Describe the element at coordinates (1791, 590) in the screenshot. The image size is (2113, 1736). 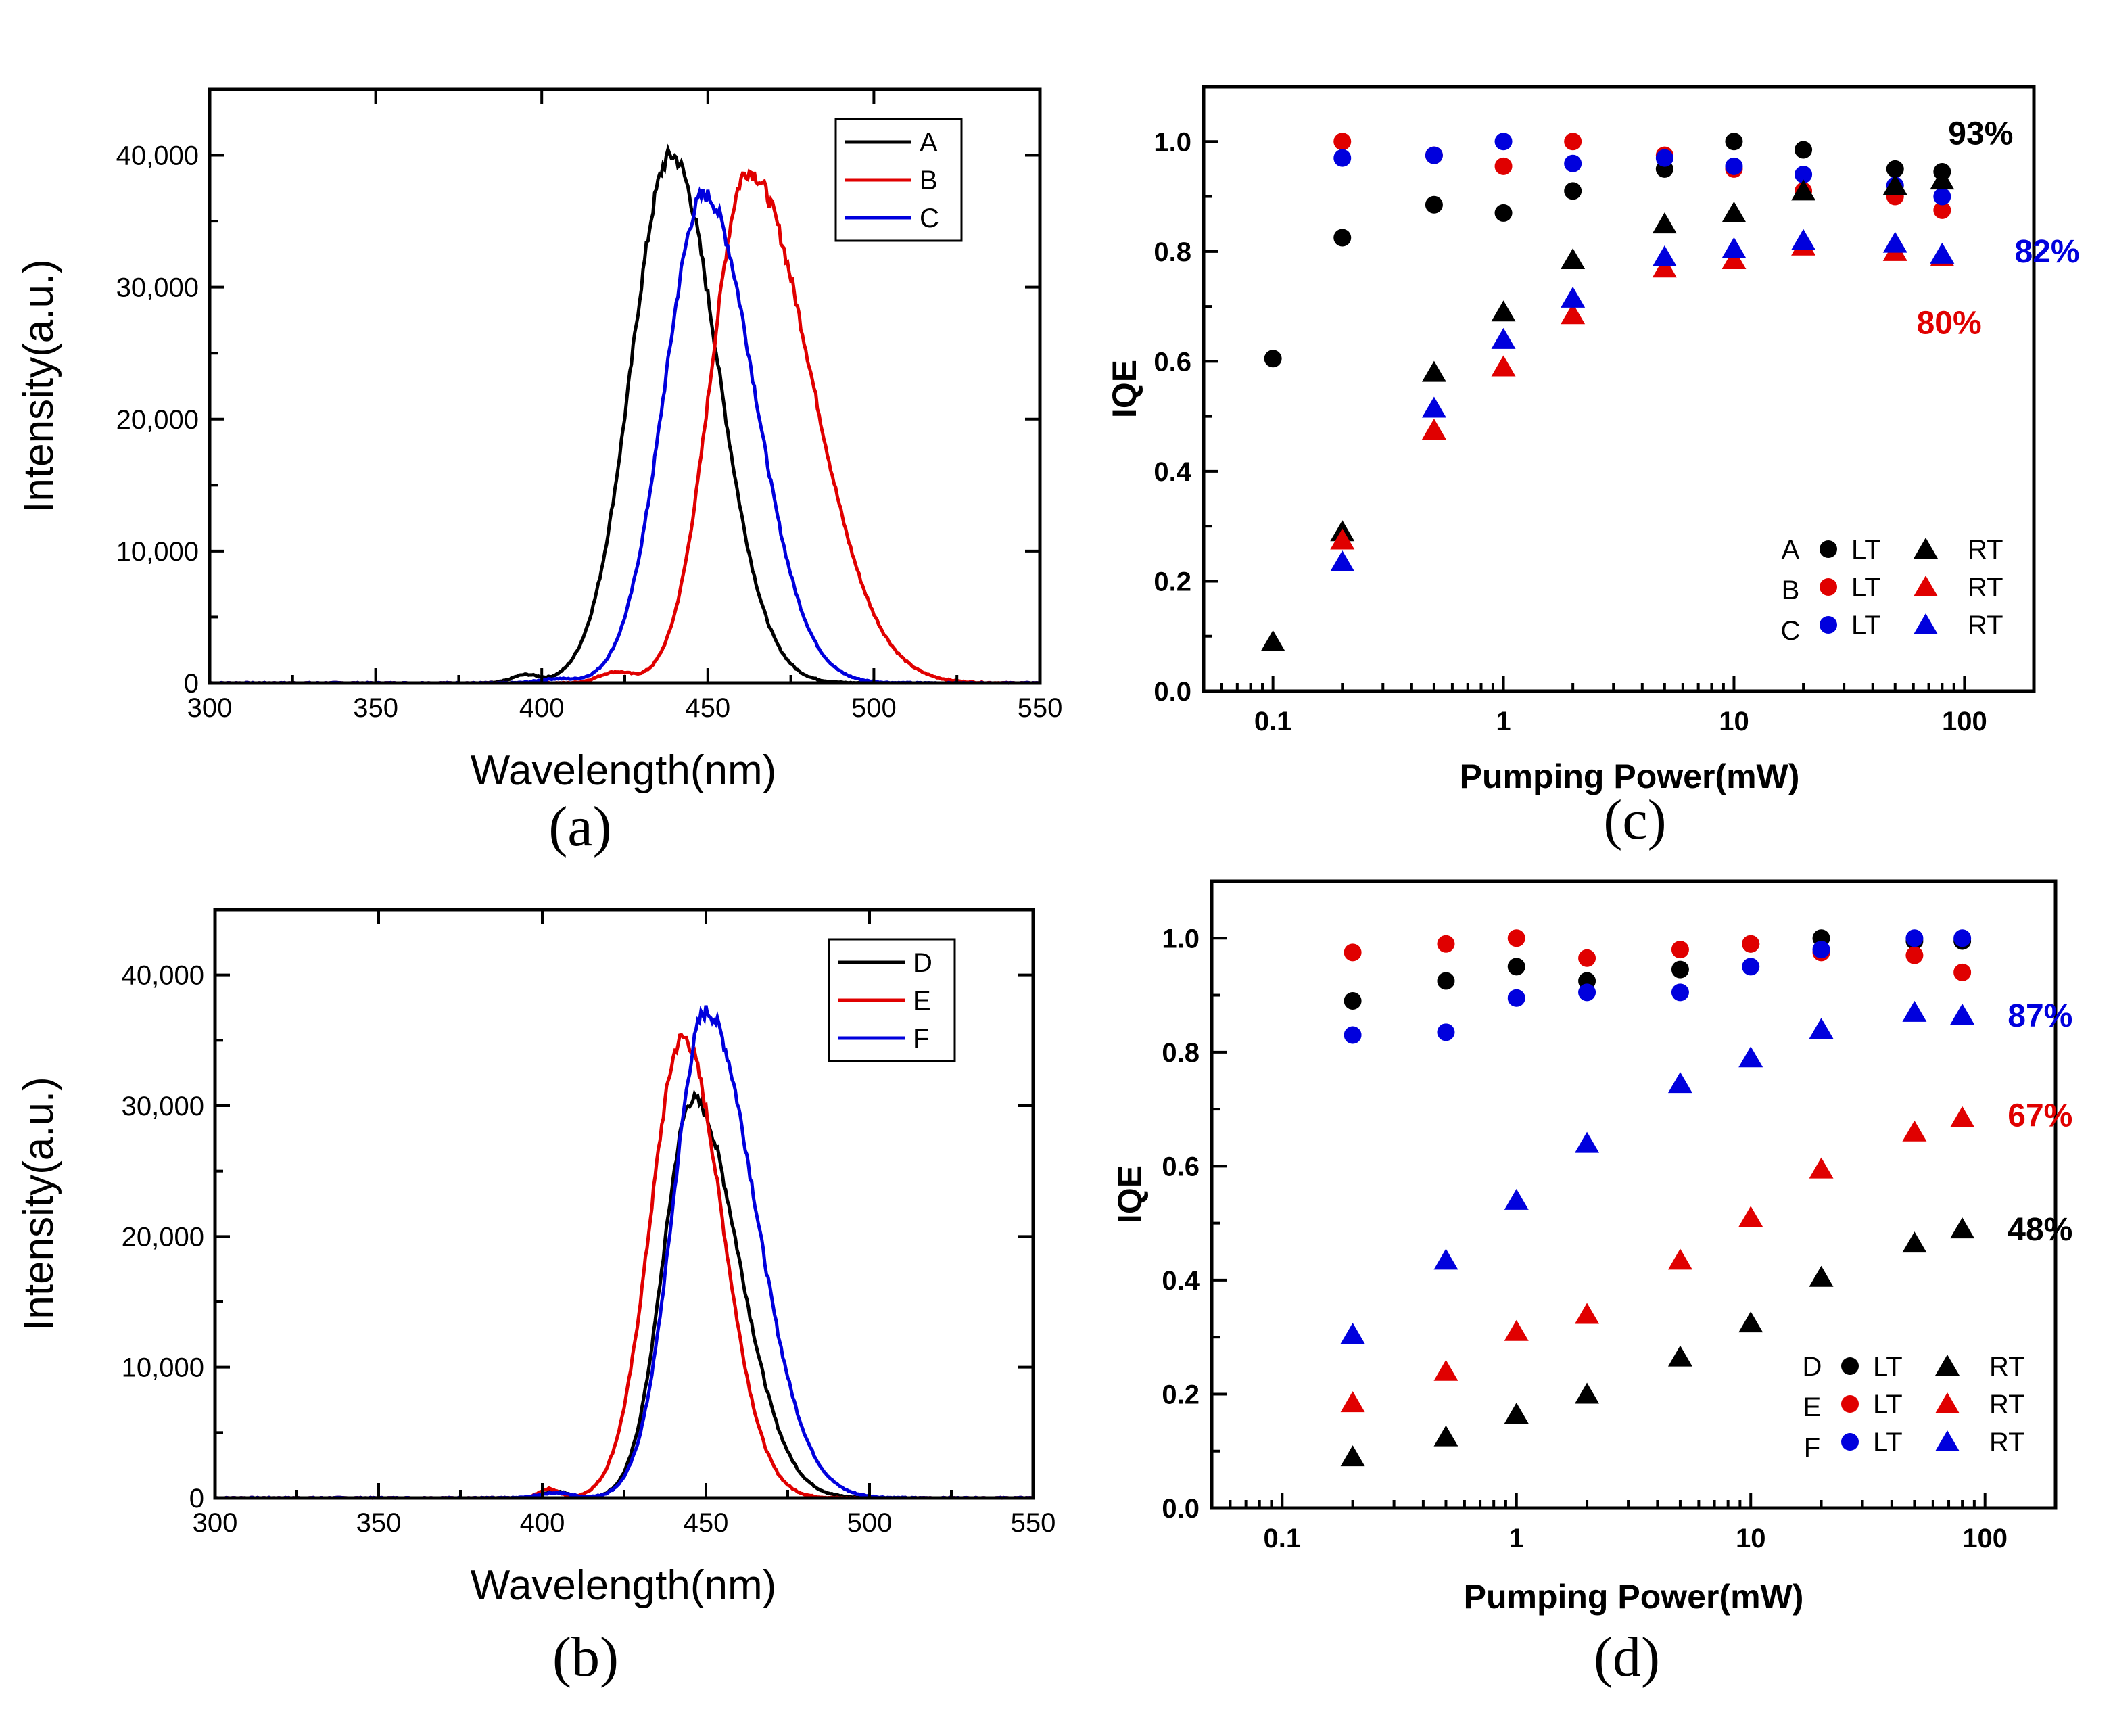
I see `legend-sample-B: B` at that location.